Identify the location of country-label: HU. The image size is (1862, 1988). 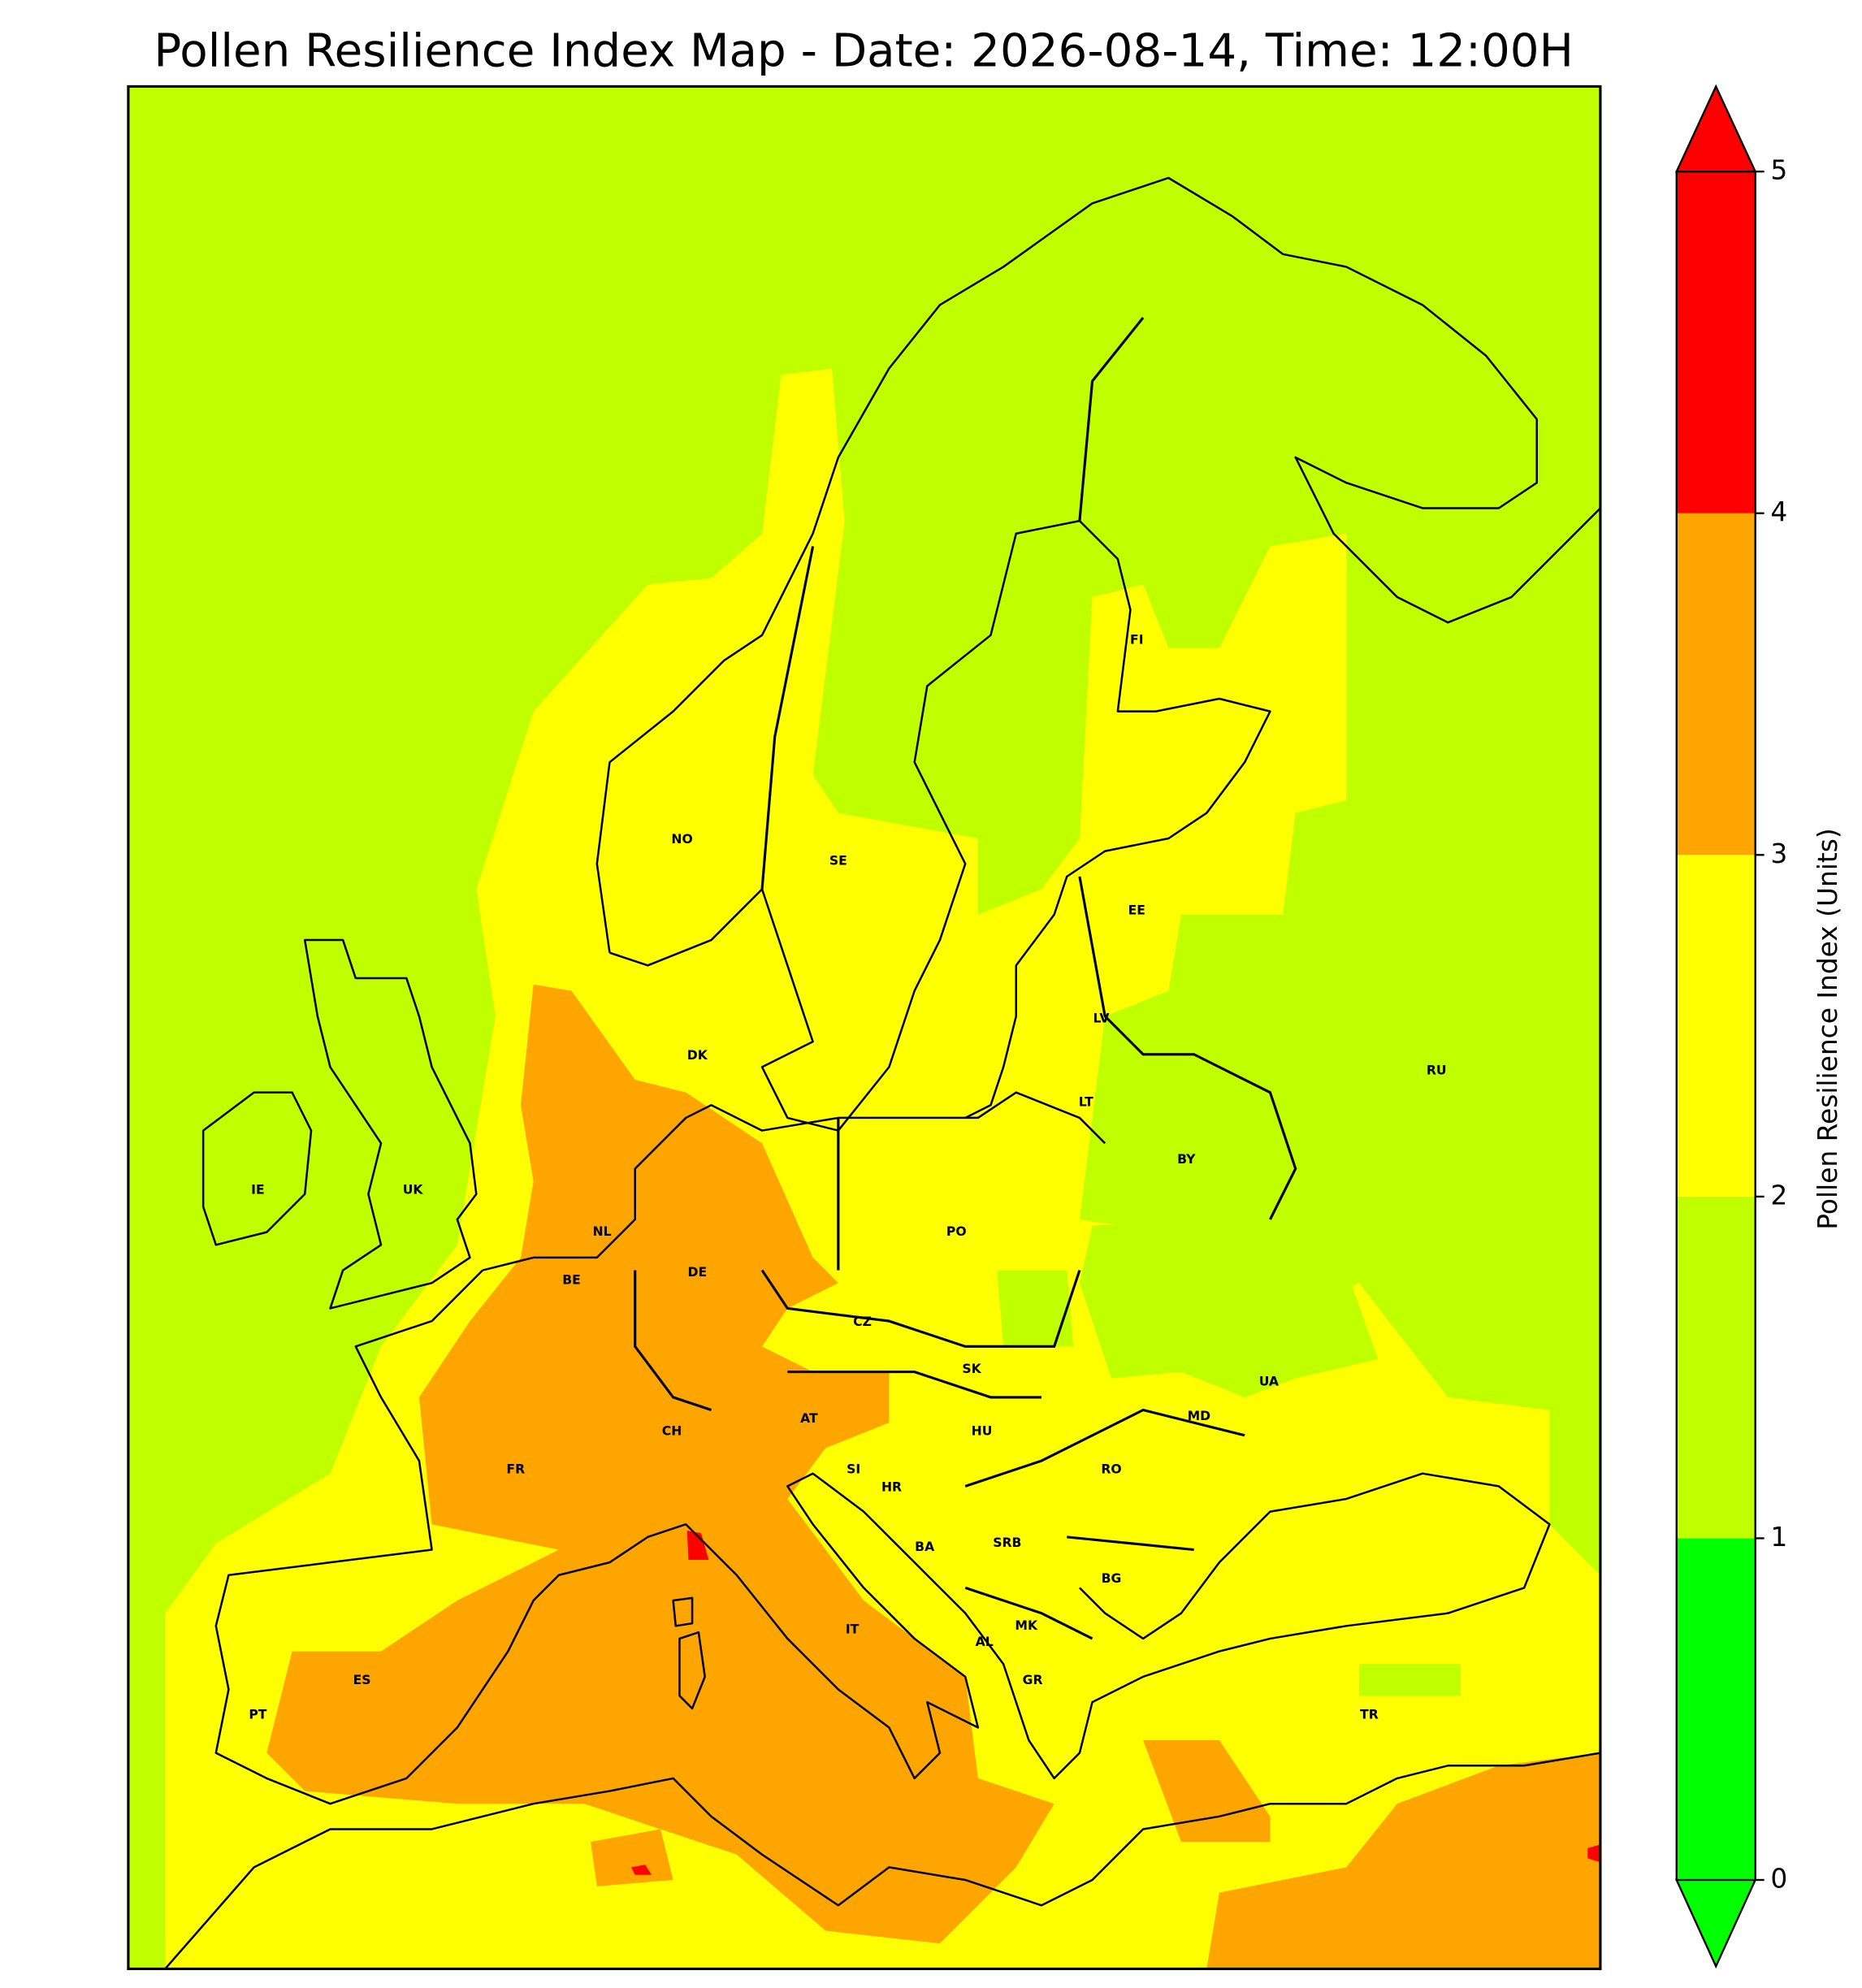
(982, 1431).